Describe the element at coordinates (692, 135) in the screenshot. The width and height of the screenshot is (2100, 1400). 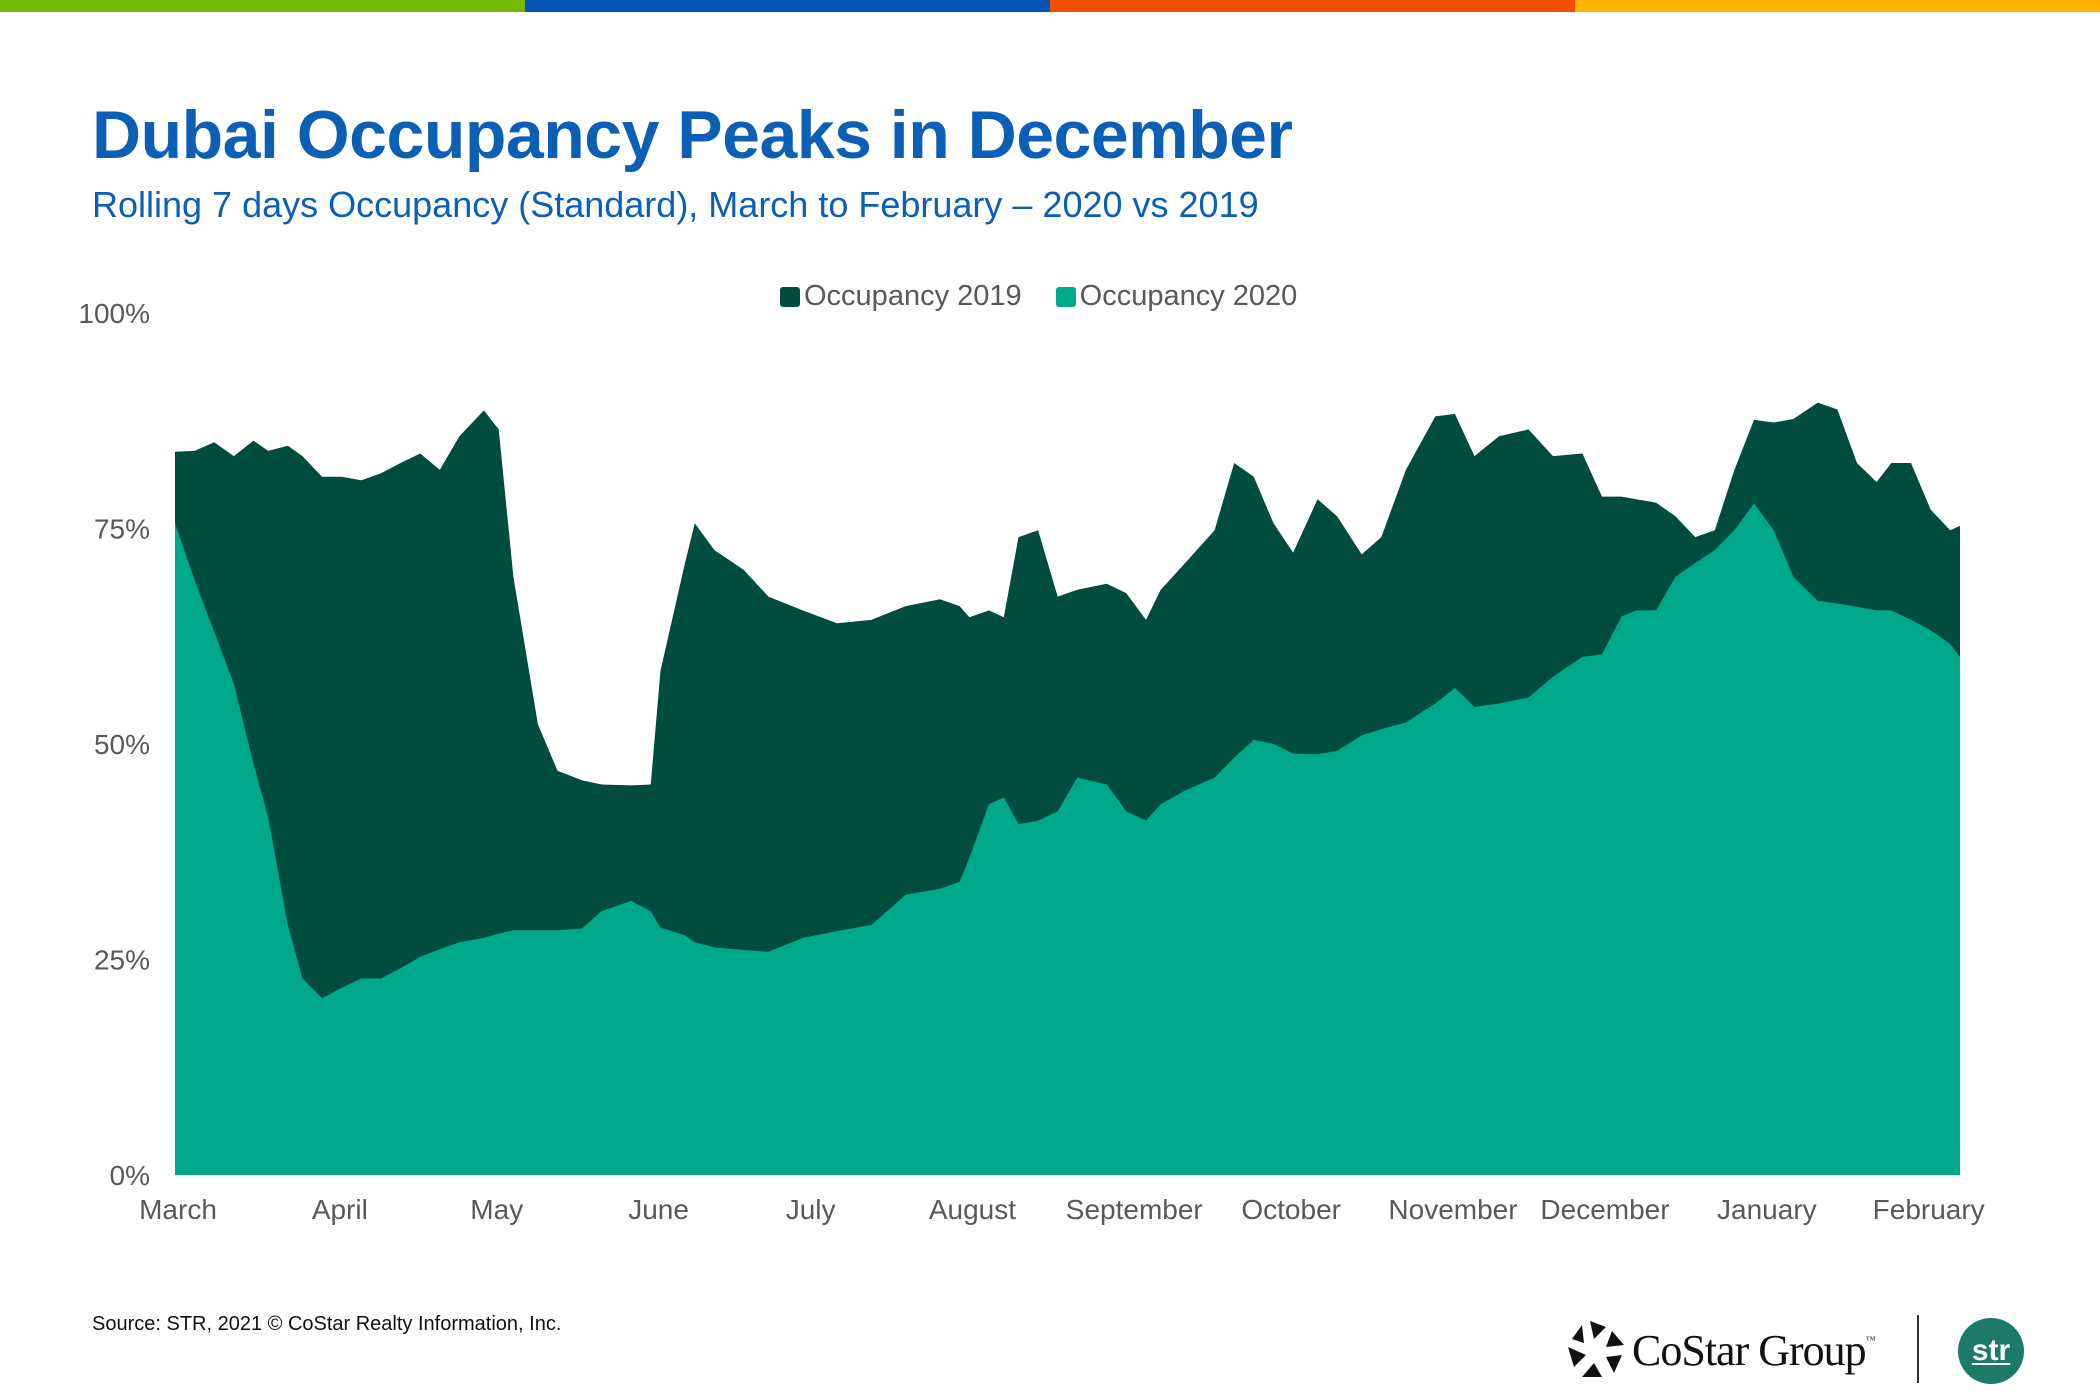
I see `page-title: Dubai Occupancy Peaks in December` at that location.